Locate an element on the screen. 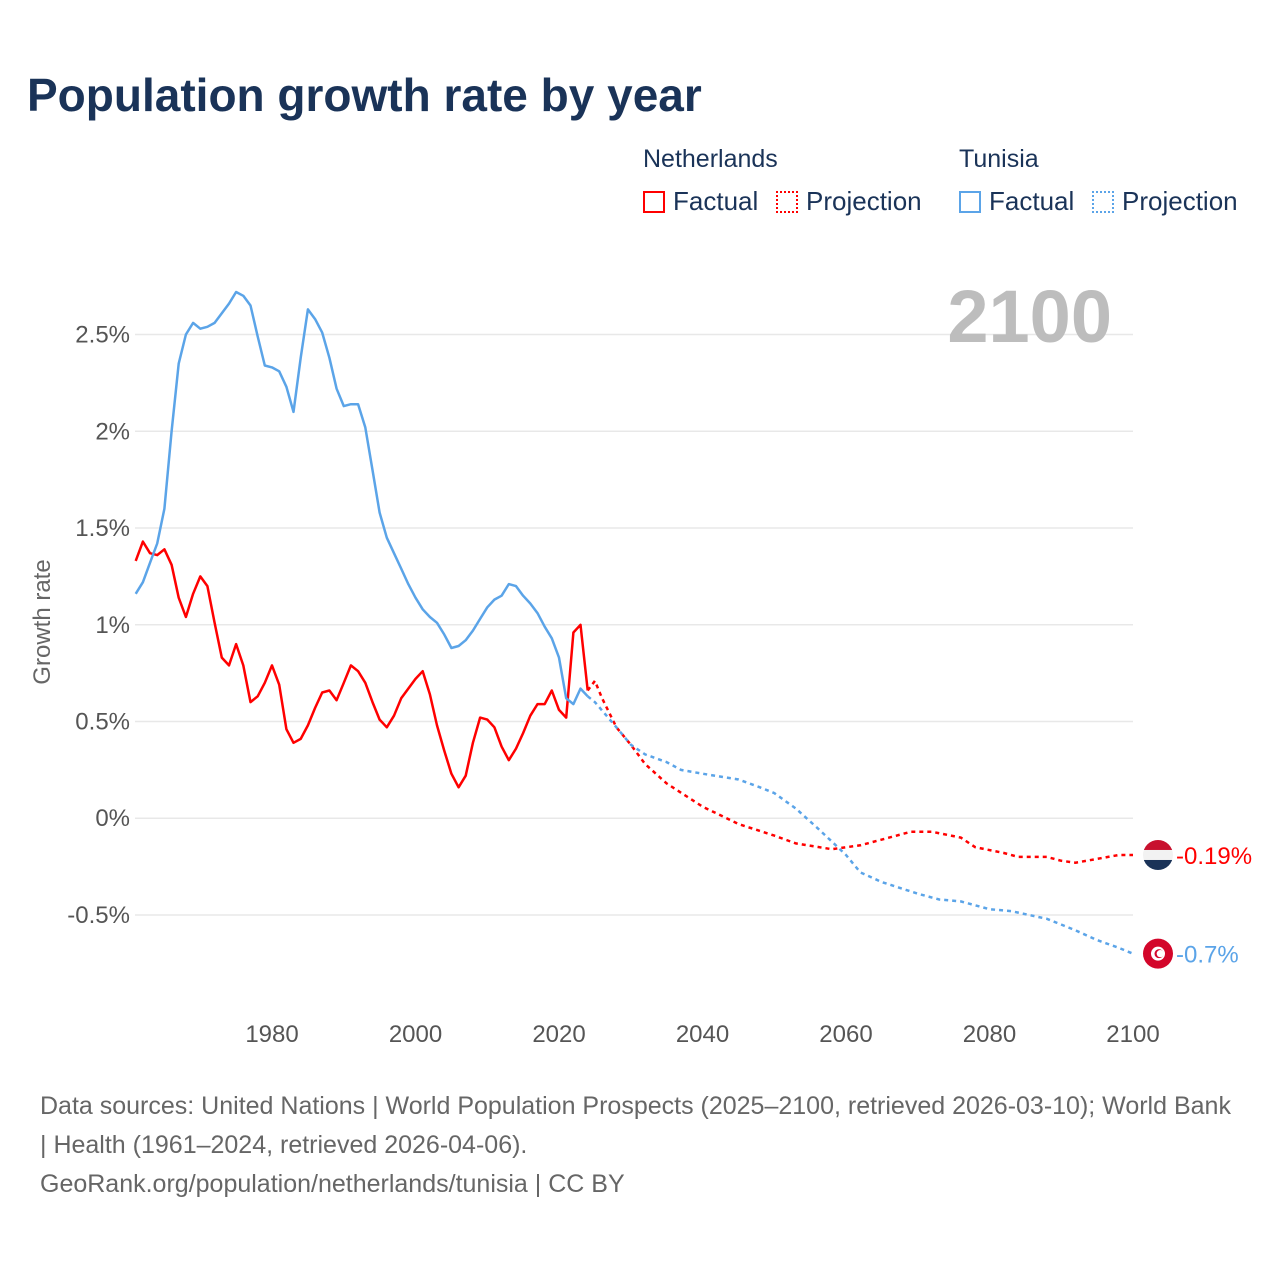  tunisia-projection-line is located at coordinates (860, 825).